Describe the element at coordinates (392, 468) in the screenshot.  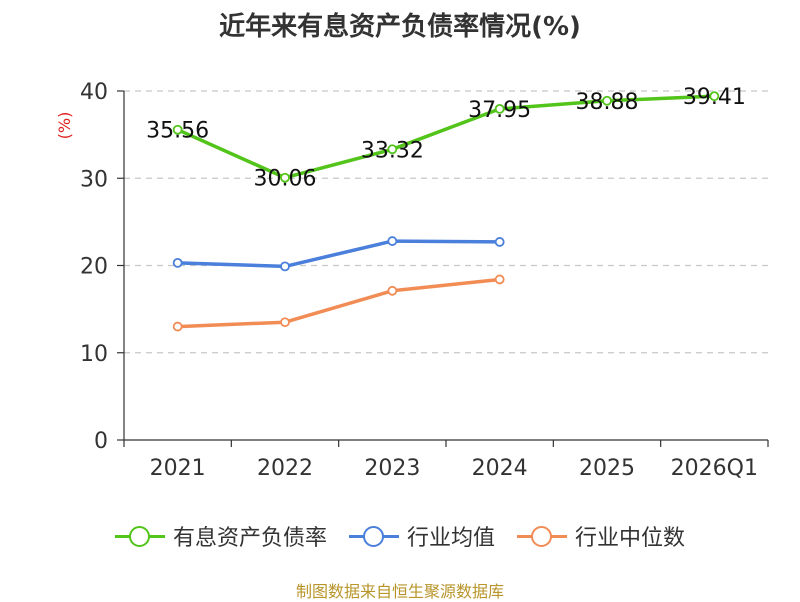
I see `x-tick-label: 2023` at that location.